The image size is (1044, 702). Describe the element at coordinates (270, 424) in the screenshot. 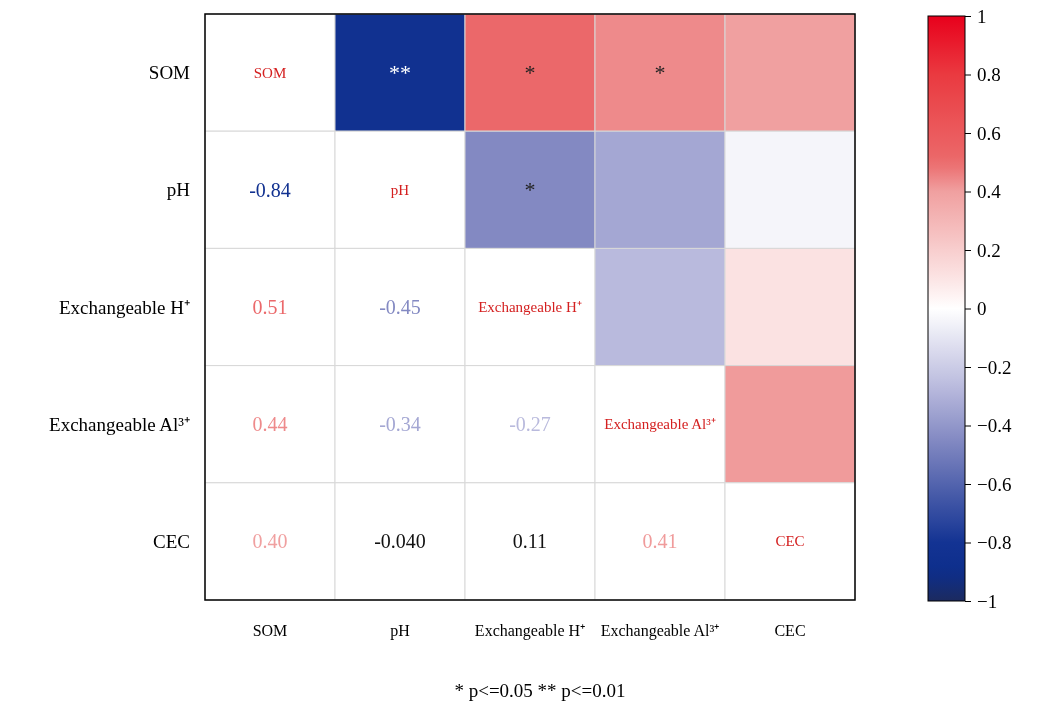

I see `text: 0.44` at that location.